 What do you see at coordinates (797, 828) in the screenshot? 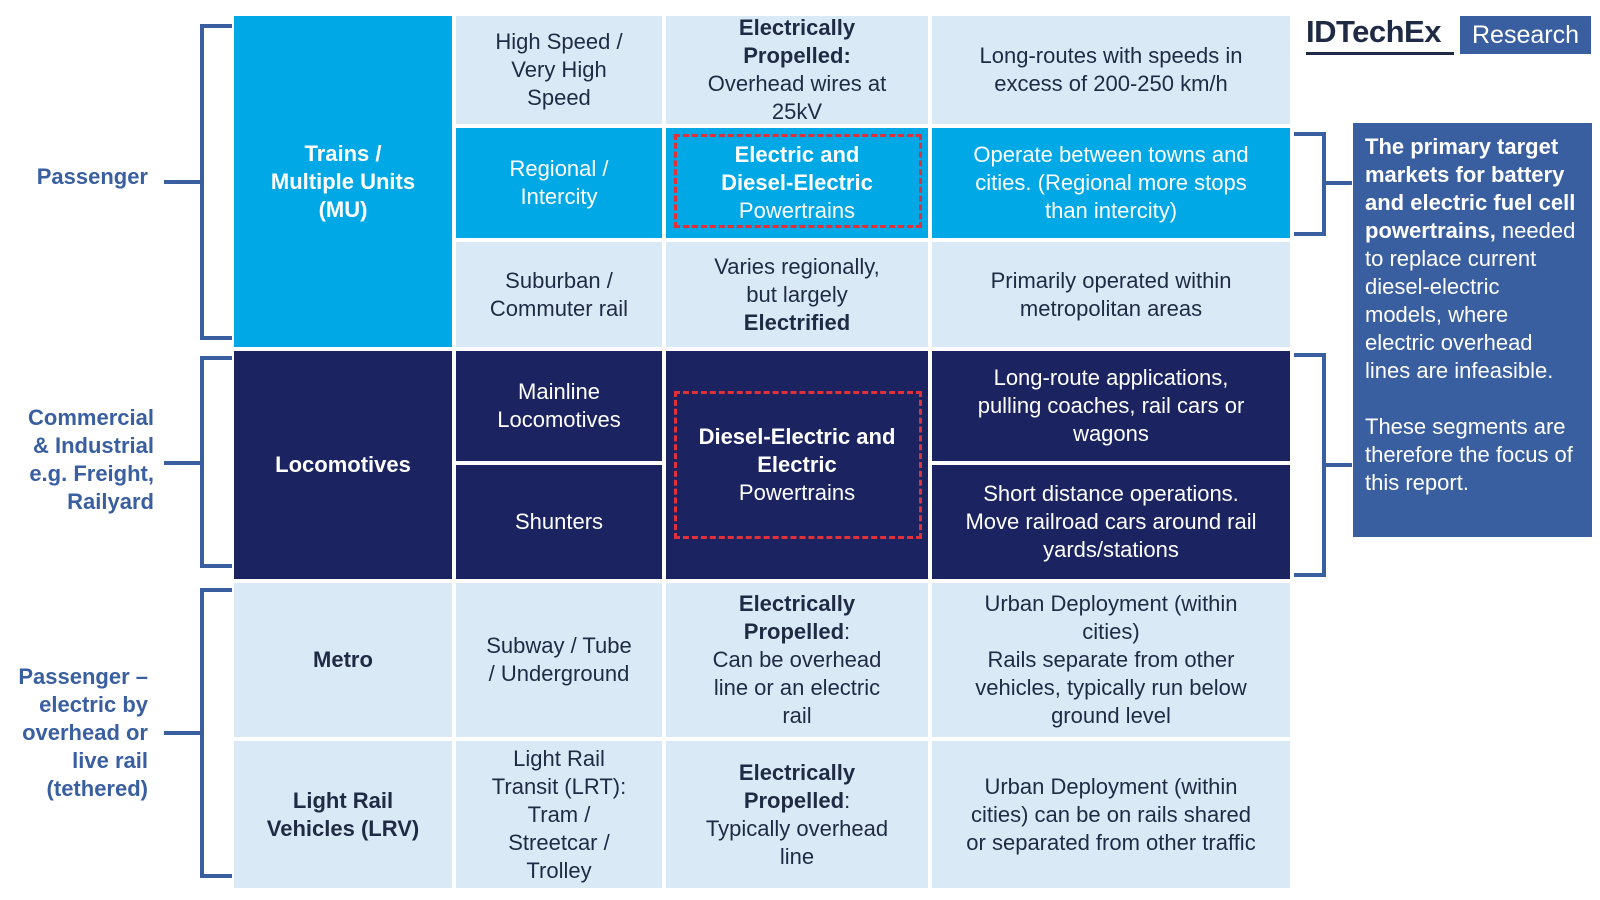
I see `powertrain-light-rail-text: : Typically overhead line` at bounding box center [797, 828].